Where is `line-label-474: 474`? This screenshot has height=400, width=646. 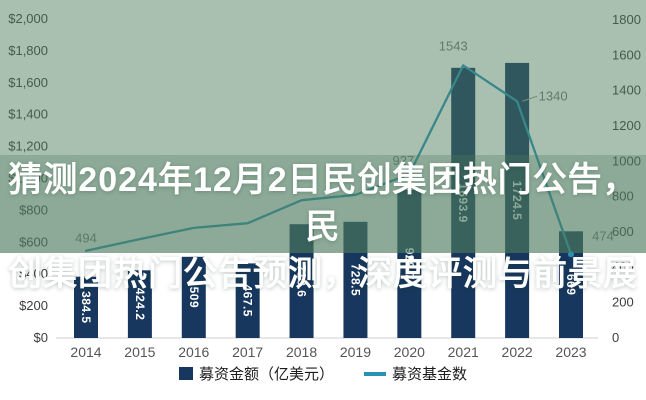
line-label-474: 474 is located at coordinates (603, 235).